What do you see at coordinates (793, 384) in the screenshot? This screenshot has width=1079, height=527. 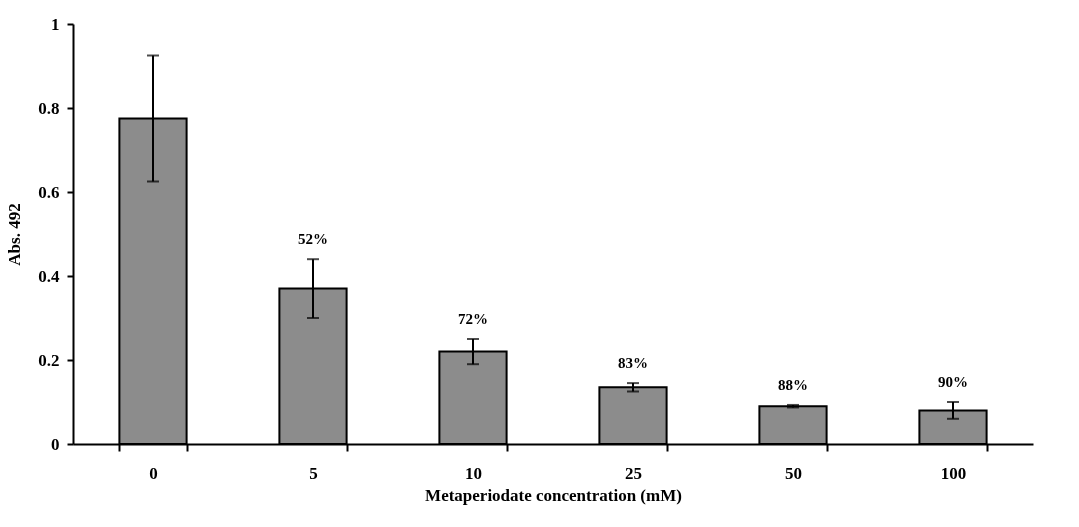 I see `annotation: 88%` at bounding box center [793, 384].